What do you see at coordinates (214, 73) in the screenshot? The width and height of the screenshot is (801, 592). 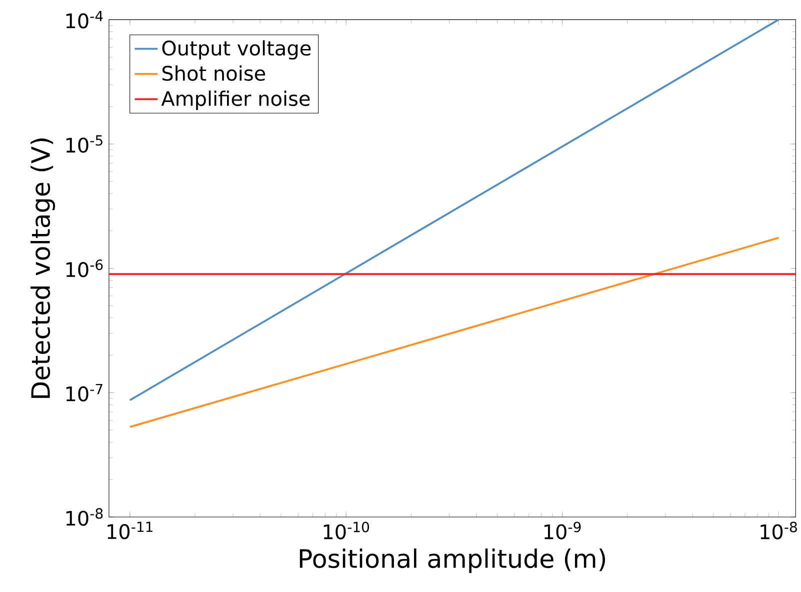 I see `legend-label: Shot noise` at bounding box center [214, 73].